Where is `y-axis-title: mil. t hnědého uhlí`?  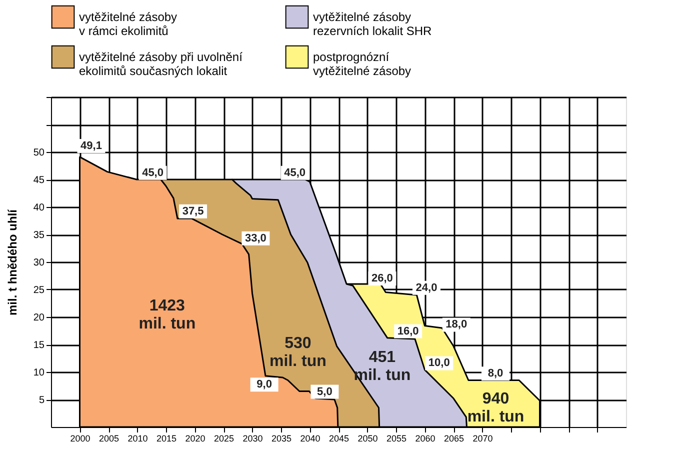 y-axis-title: mil. t hnědého uhlí is located at coordinates (12, 262).